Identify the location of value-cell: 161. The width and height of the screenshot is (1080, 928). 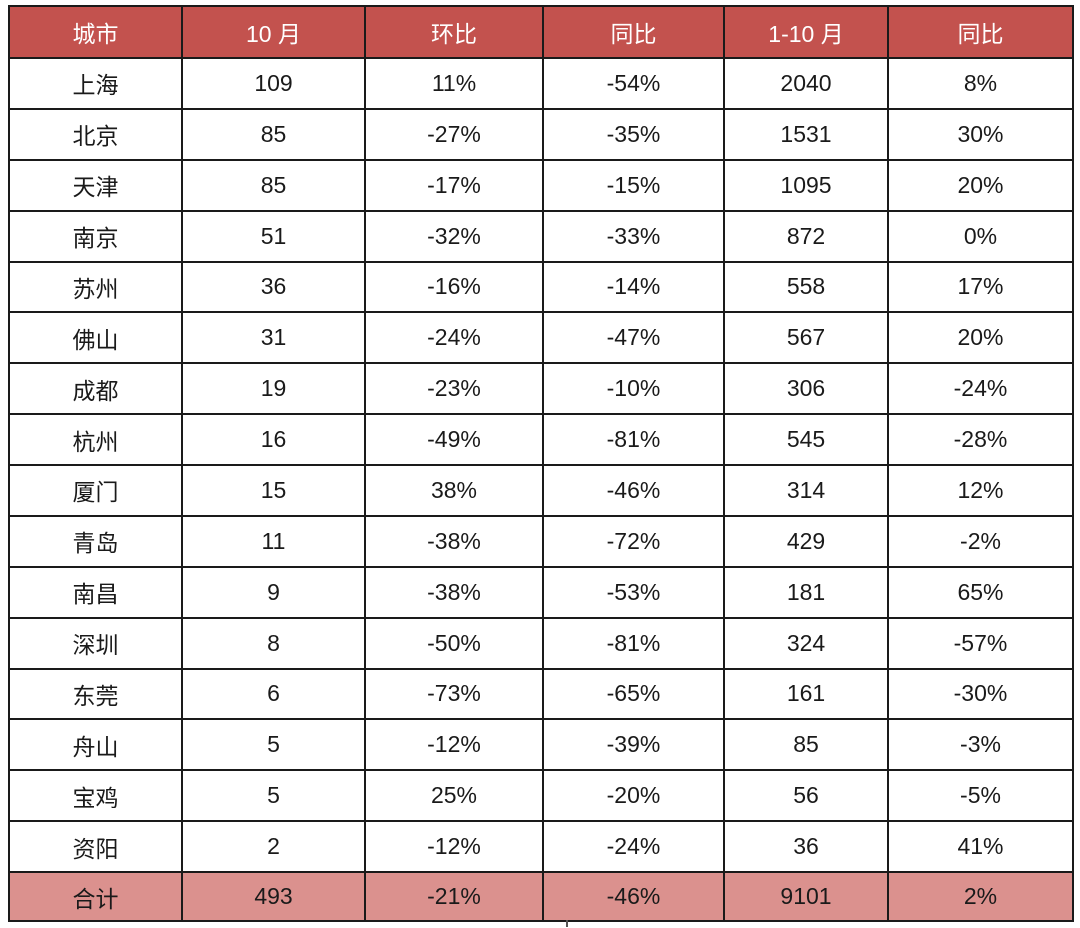
(806, 694).